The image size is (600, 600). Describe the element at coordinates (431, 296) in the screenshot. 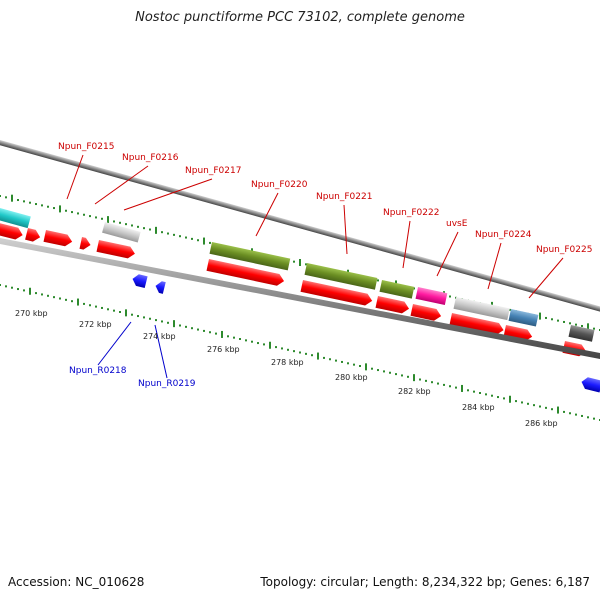

I see `gene-uvse` at that location.